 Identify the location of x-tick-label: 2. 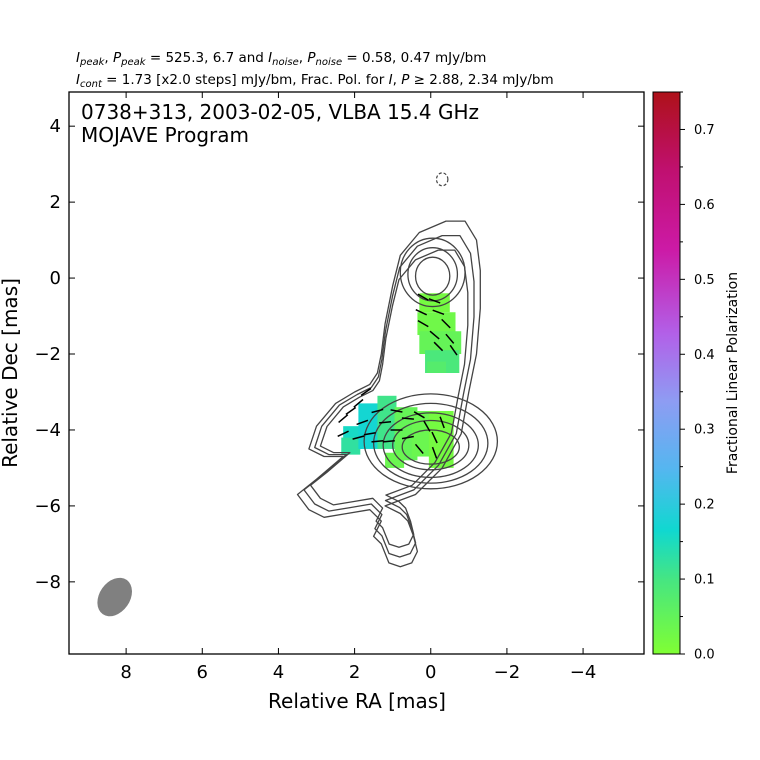
(354, 672).